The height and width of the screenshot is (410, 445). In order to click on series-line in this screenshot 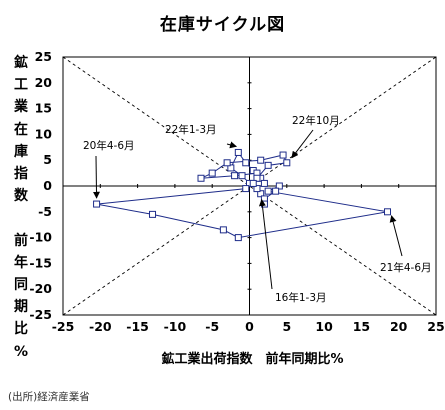, I will do `click(242, 195)`.